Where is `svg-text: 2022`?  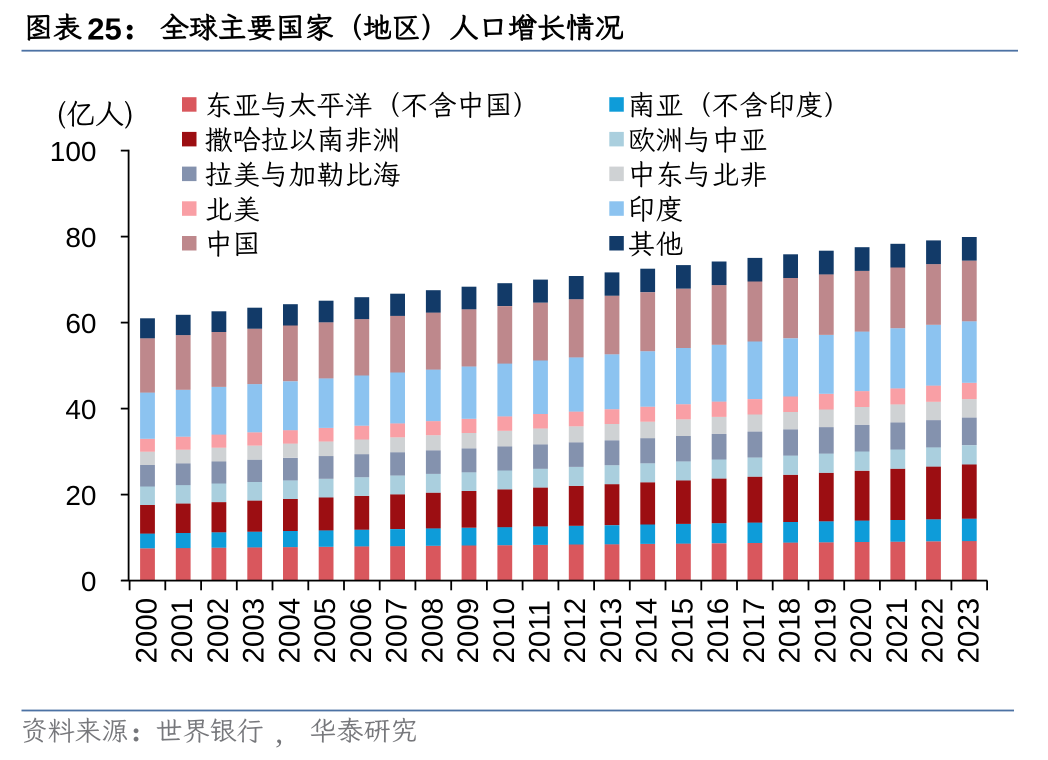 svg-text: 2022 is located at coordinates (933, 631).